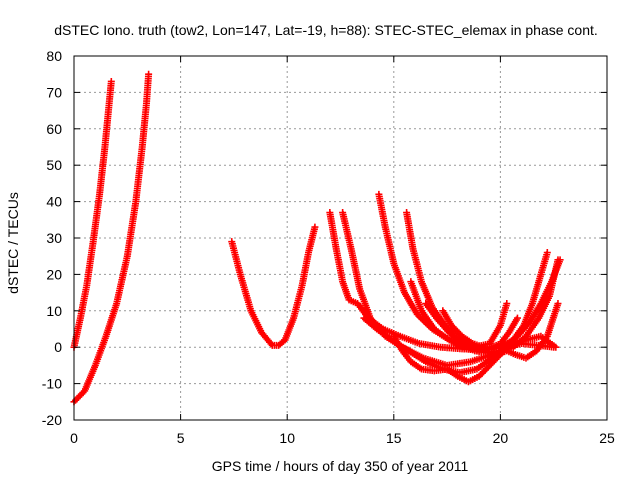 This screenshot has height=480, width=640. Describe the element at coordinates (501, 438) in the screenshot. I see `x-tick-label: 20` at that location.